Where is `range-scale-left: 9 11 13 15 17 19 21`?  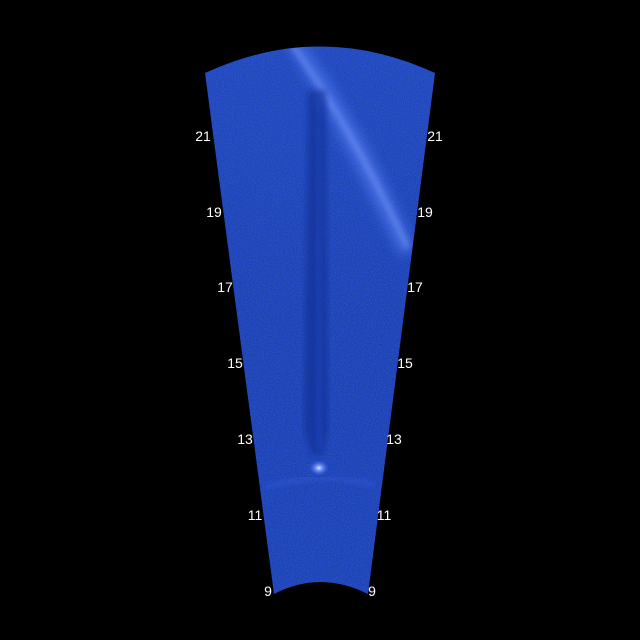 range-scale-left: 9 11 13 15 17 19 21 is located at coordinates (233, 363).